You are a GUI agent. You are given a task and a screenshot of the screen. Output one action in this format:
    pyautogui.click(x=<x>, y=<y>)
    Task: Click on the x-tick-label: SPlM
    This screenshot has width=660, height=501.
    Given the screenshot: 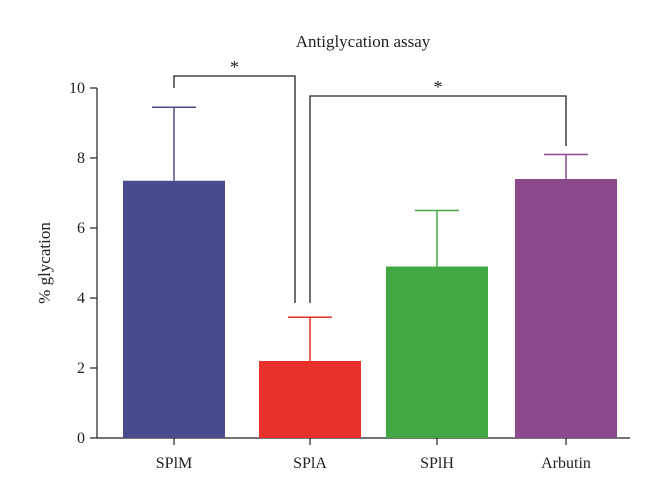 What is the action you would take?
    pyautogui.click(x=174, y=463)
    